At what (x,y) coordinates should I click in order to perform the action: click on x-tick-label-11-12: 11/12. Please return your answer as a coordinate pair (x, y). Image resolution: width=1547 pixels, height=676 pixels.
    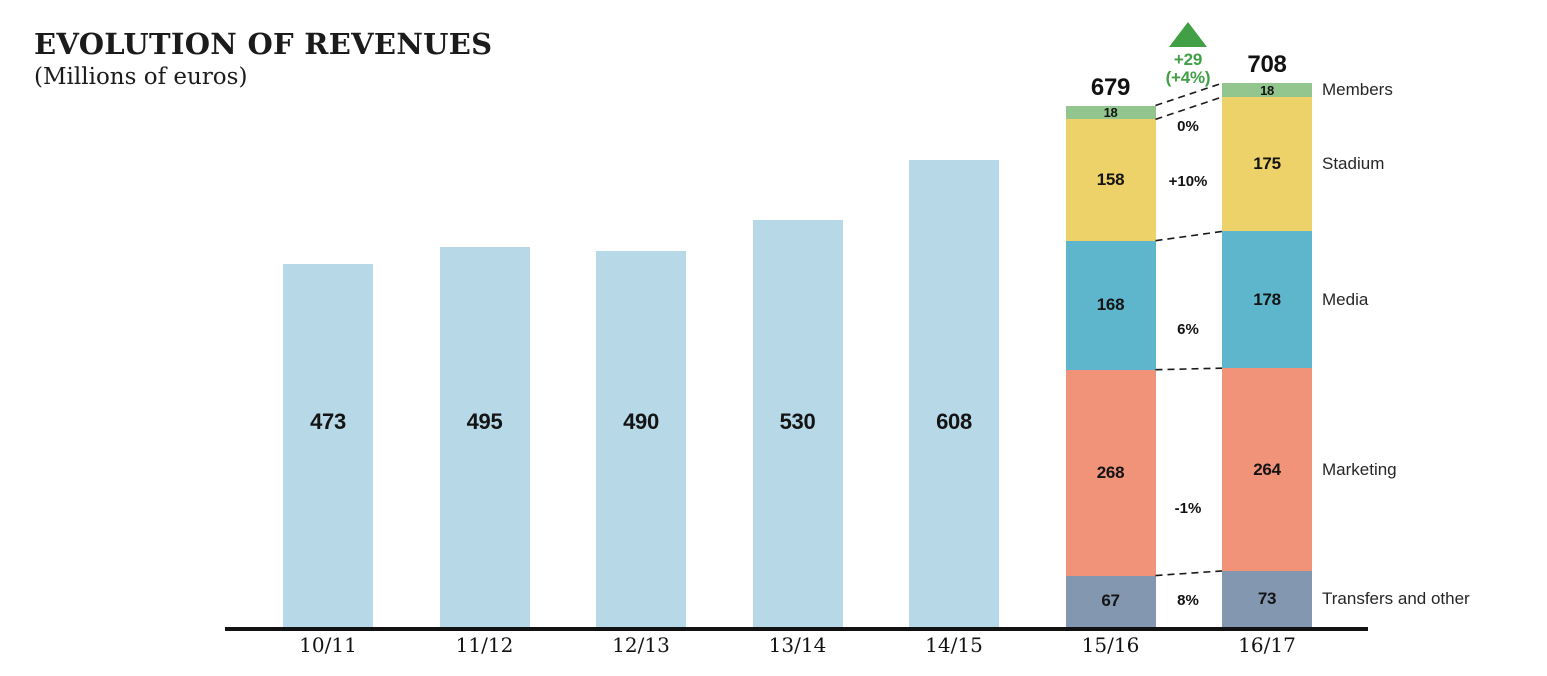
    Looking at the image, I should click on (484, 645).